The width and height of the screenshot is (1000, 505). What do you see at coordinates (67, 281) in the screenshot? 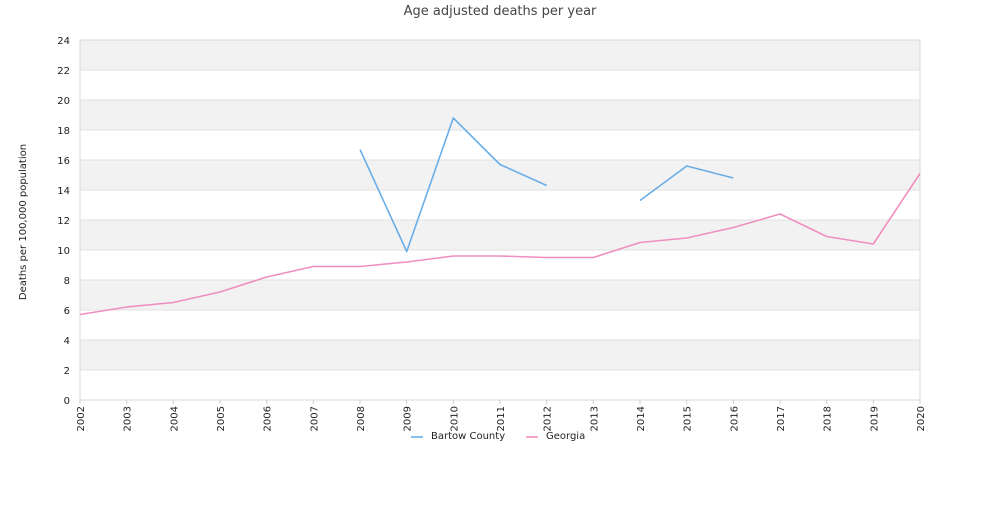
I see `y-tick-label: 8` at bounding box center [67, 281].